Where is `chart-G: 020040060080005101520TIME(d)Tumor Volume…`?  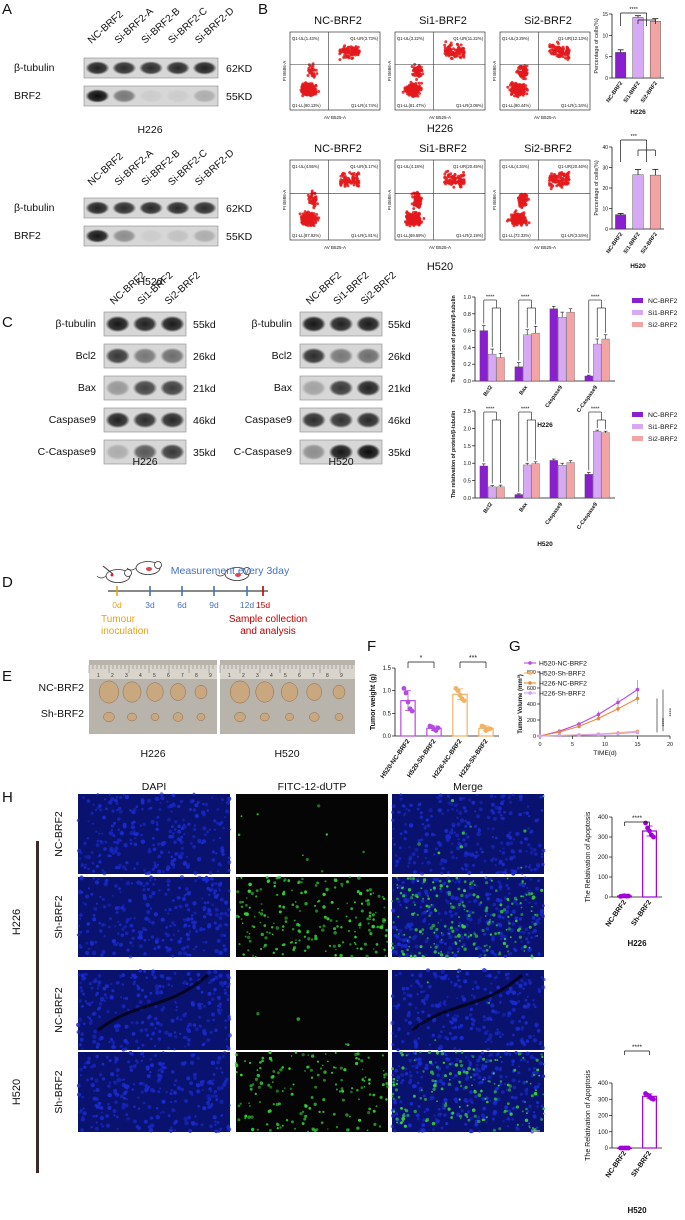 chart-G: 020040060080005101520TIME(d)Tumor Volume… is located at coordinates (595, 709).